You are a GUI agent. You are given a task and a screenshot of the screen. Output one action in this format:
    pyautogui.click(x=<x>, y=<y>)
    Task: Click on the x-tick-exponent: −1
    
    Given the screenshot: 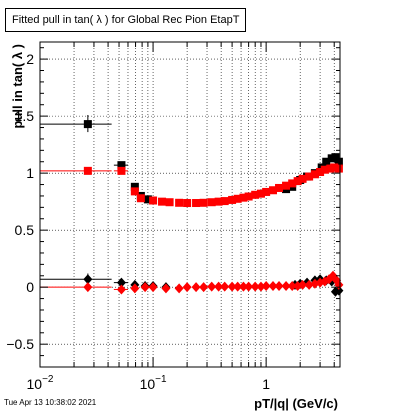 What is the action you would take?
    pyautogui.click(x=161, y=379)
    